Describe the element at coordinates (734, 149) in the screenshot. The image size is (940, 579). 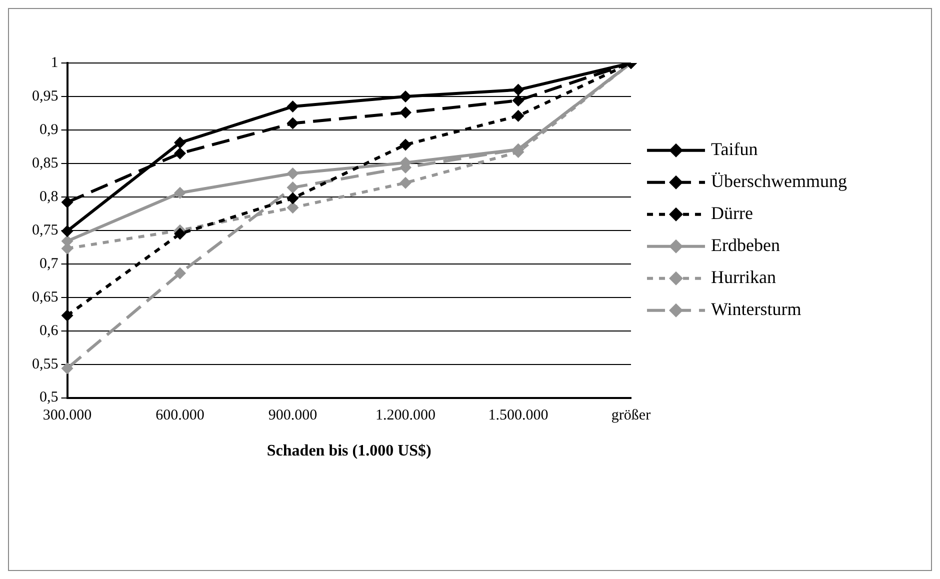
I see `legend-label: Taifun` at that location.